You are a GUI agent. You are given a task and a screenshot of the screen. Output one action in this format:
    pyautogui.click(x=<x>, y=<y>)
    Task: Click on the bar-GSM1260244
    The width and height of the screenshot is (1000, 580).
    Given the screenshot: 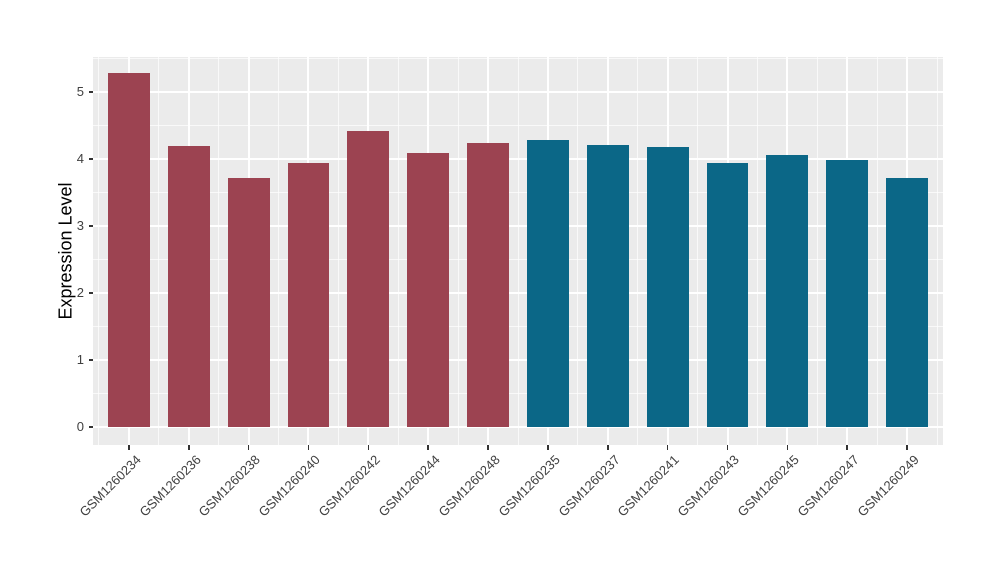 What is the action you would take?
    pyautogui.click(x=428, y=289)
    